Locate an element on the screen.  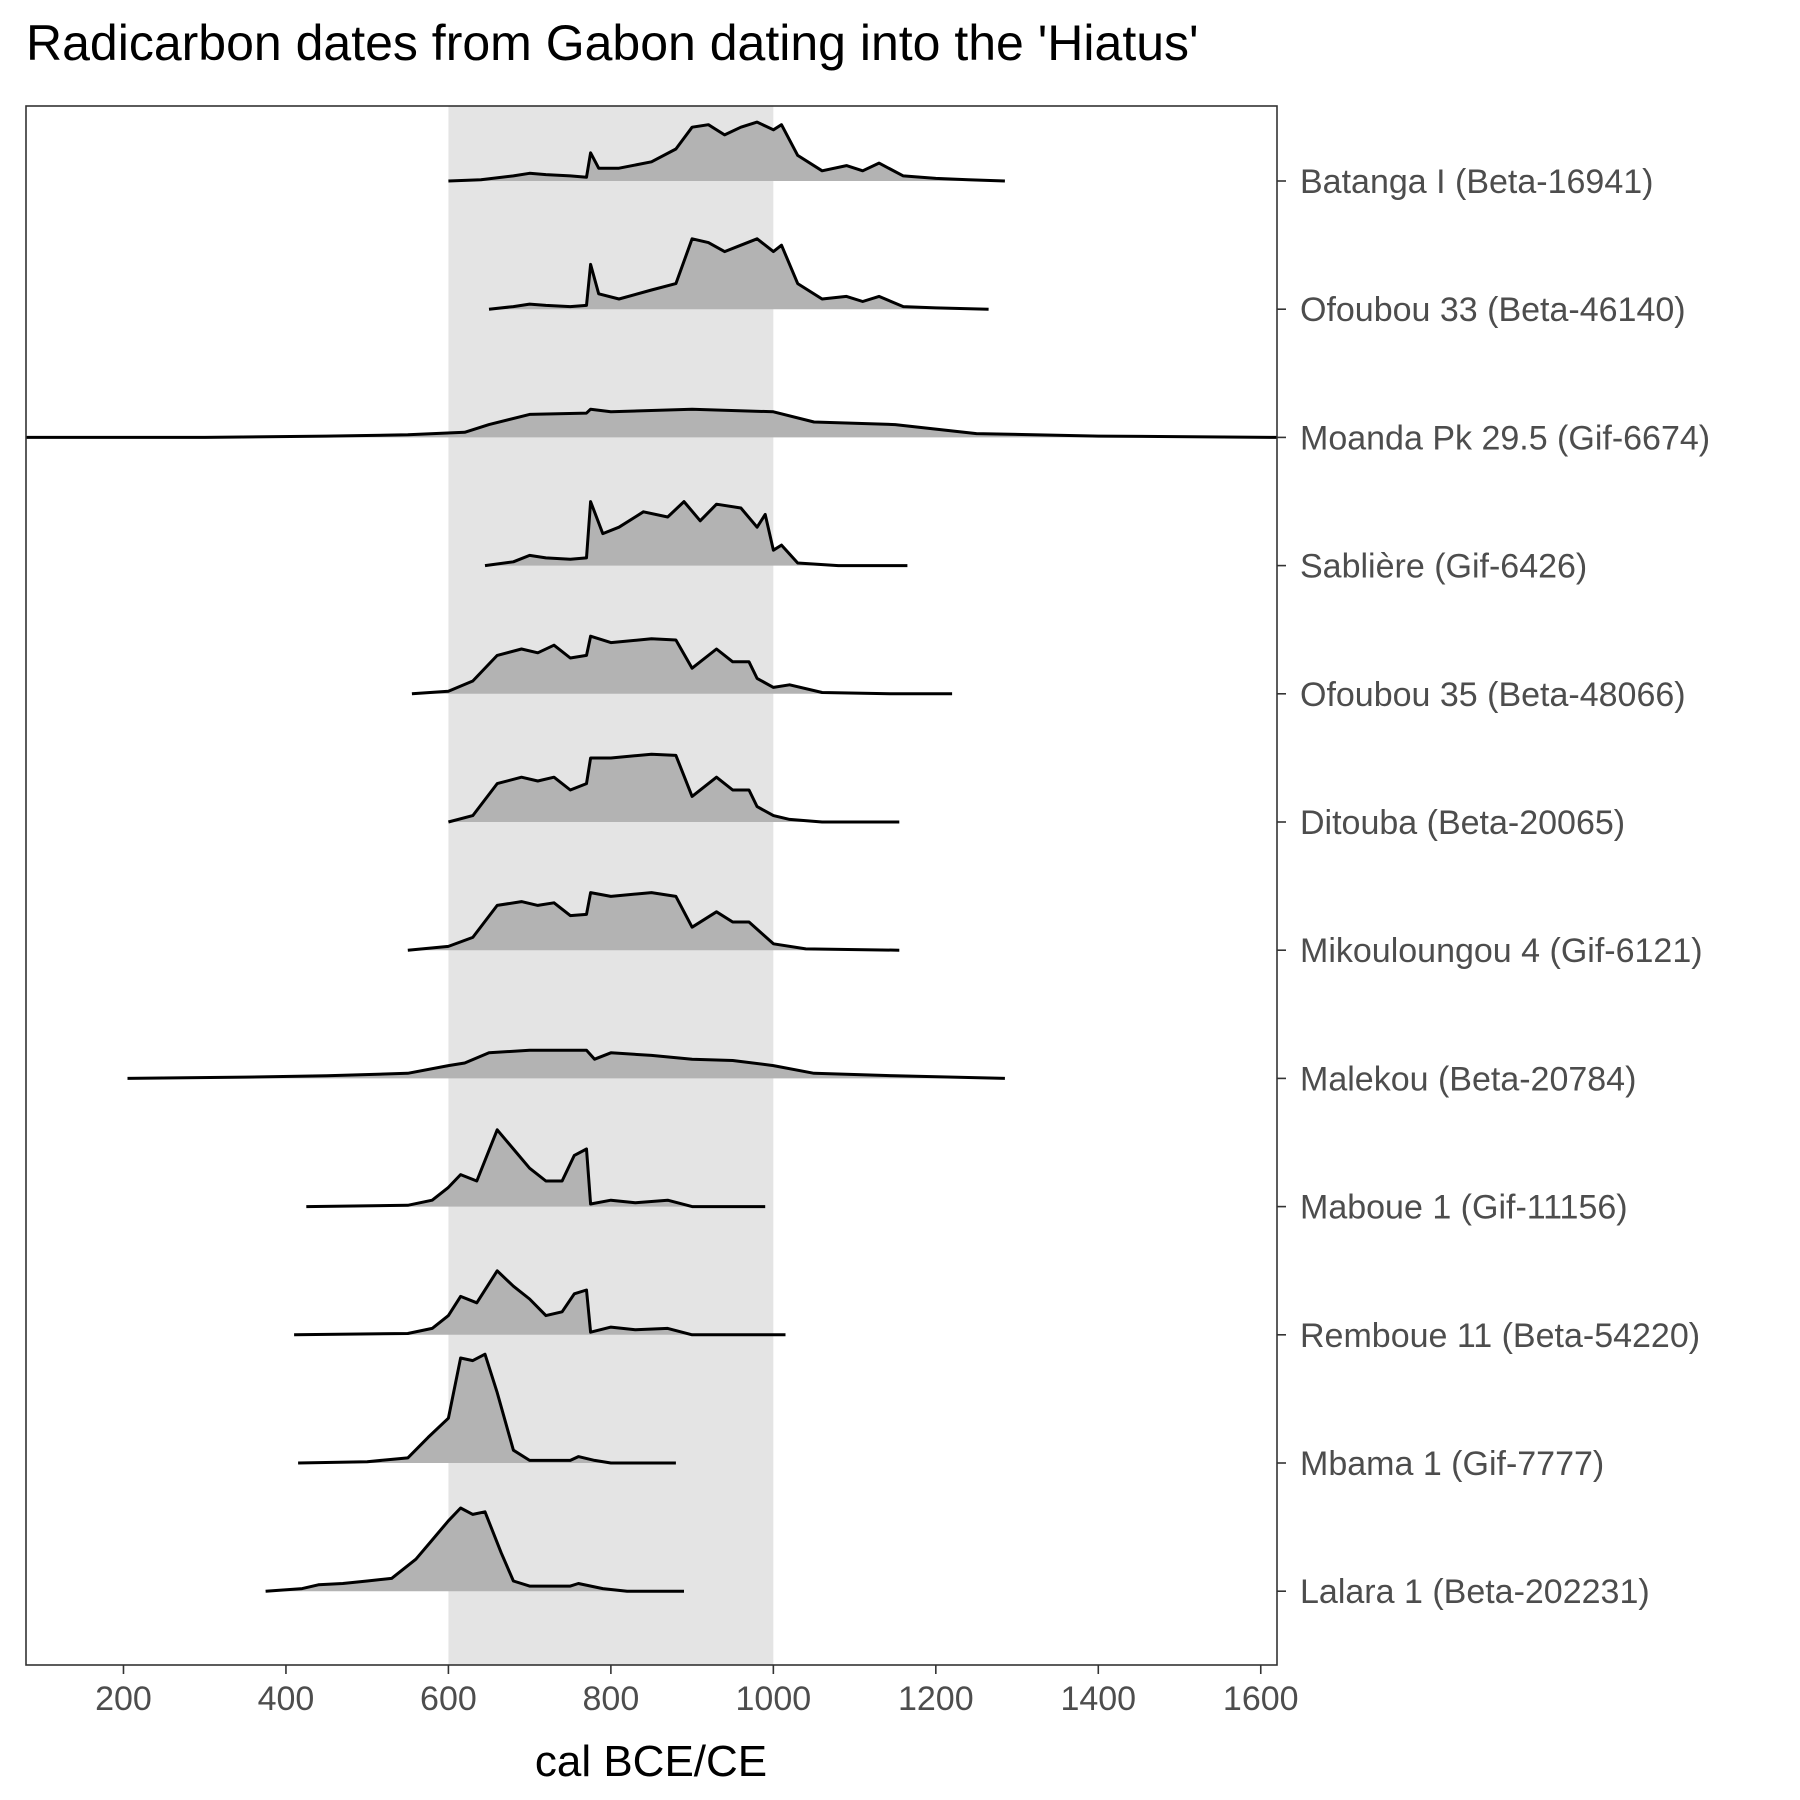
x-tick-label: 400 is located at coordinates (286, 1699).